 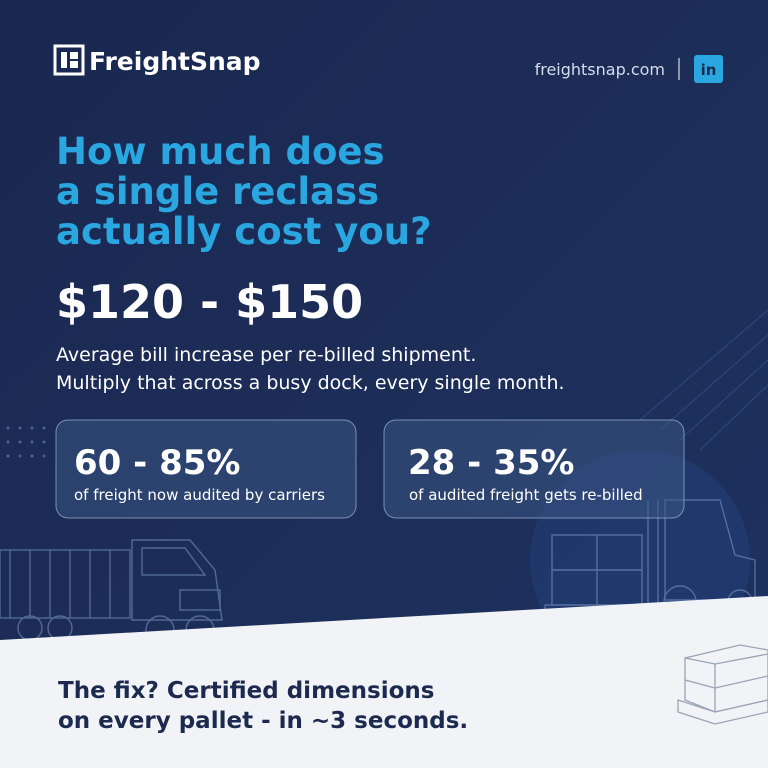 I want to click on linkedin-icon, so click(x=708, y=69).